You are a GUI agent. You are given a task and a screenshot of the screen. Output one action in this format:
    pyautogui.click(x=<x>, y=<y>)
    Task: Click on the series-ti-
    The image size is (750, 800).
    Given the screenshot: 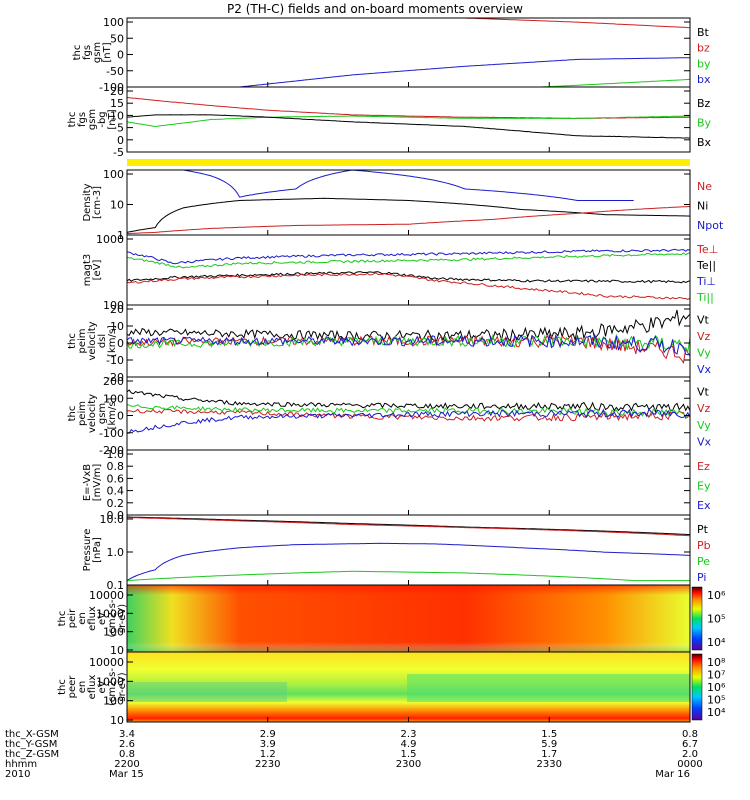 What is the action you would take?
    pyautogui.click(x=408, y=260)
    